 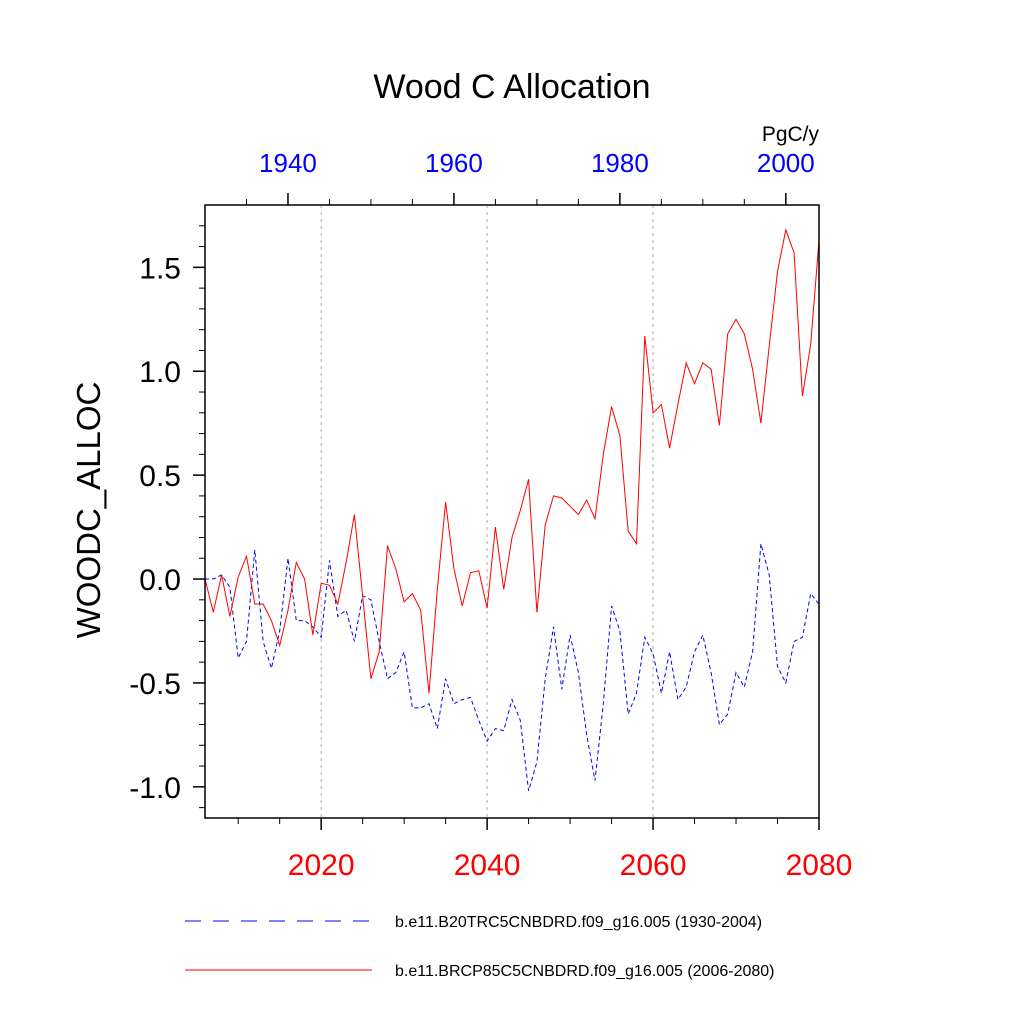 I want to click on y-tick-label: -0.5, so click(x=155, y=684).